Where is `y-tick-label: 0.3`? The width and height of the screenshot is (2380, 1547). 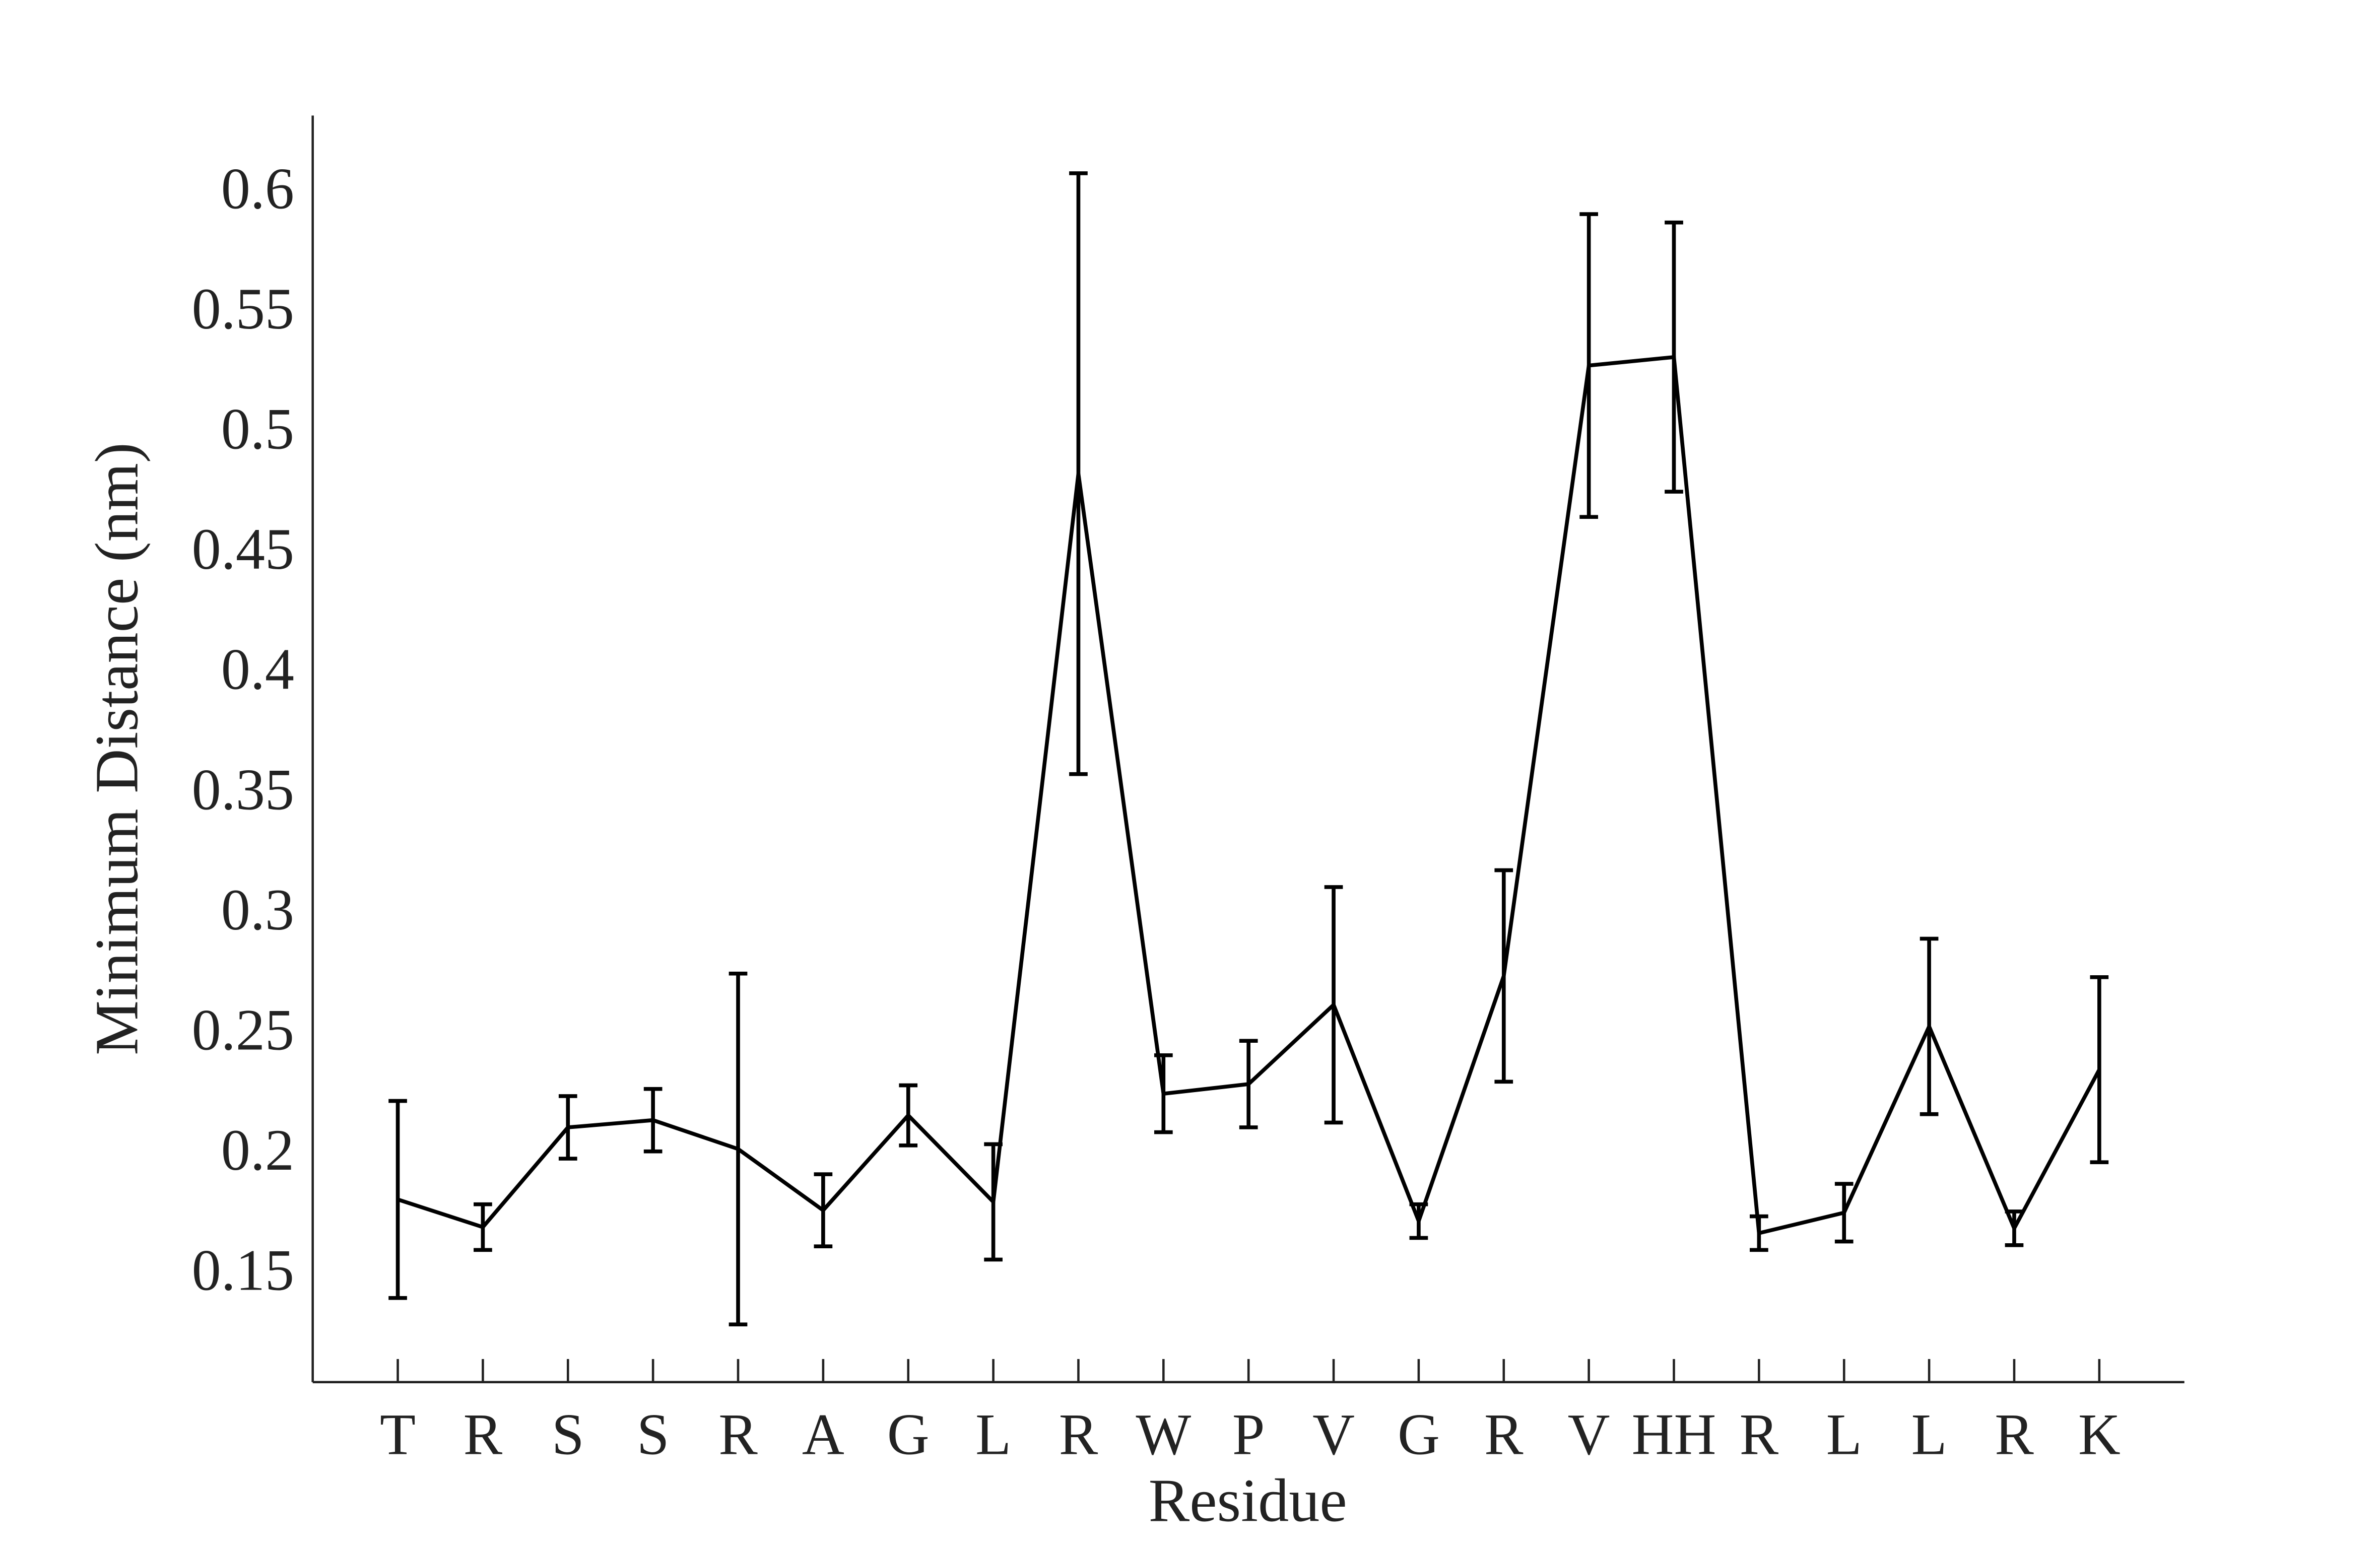
y-tick-label: 0.3 is located at coordinates (257, 910).